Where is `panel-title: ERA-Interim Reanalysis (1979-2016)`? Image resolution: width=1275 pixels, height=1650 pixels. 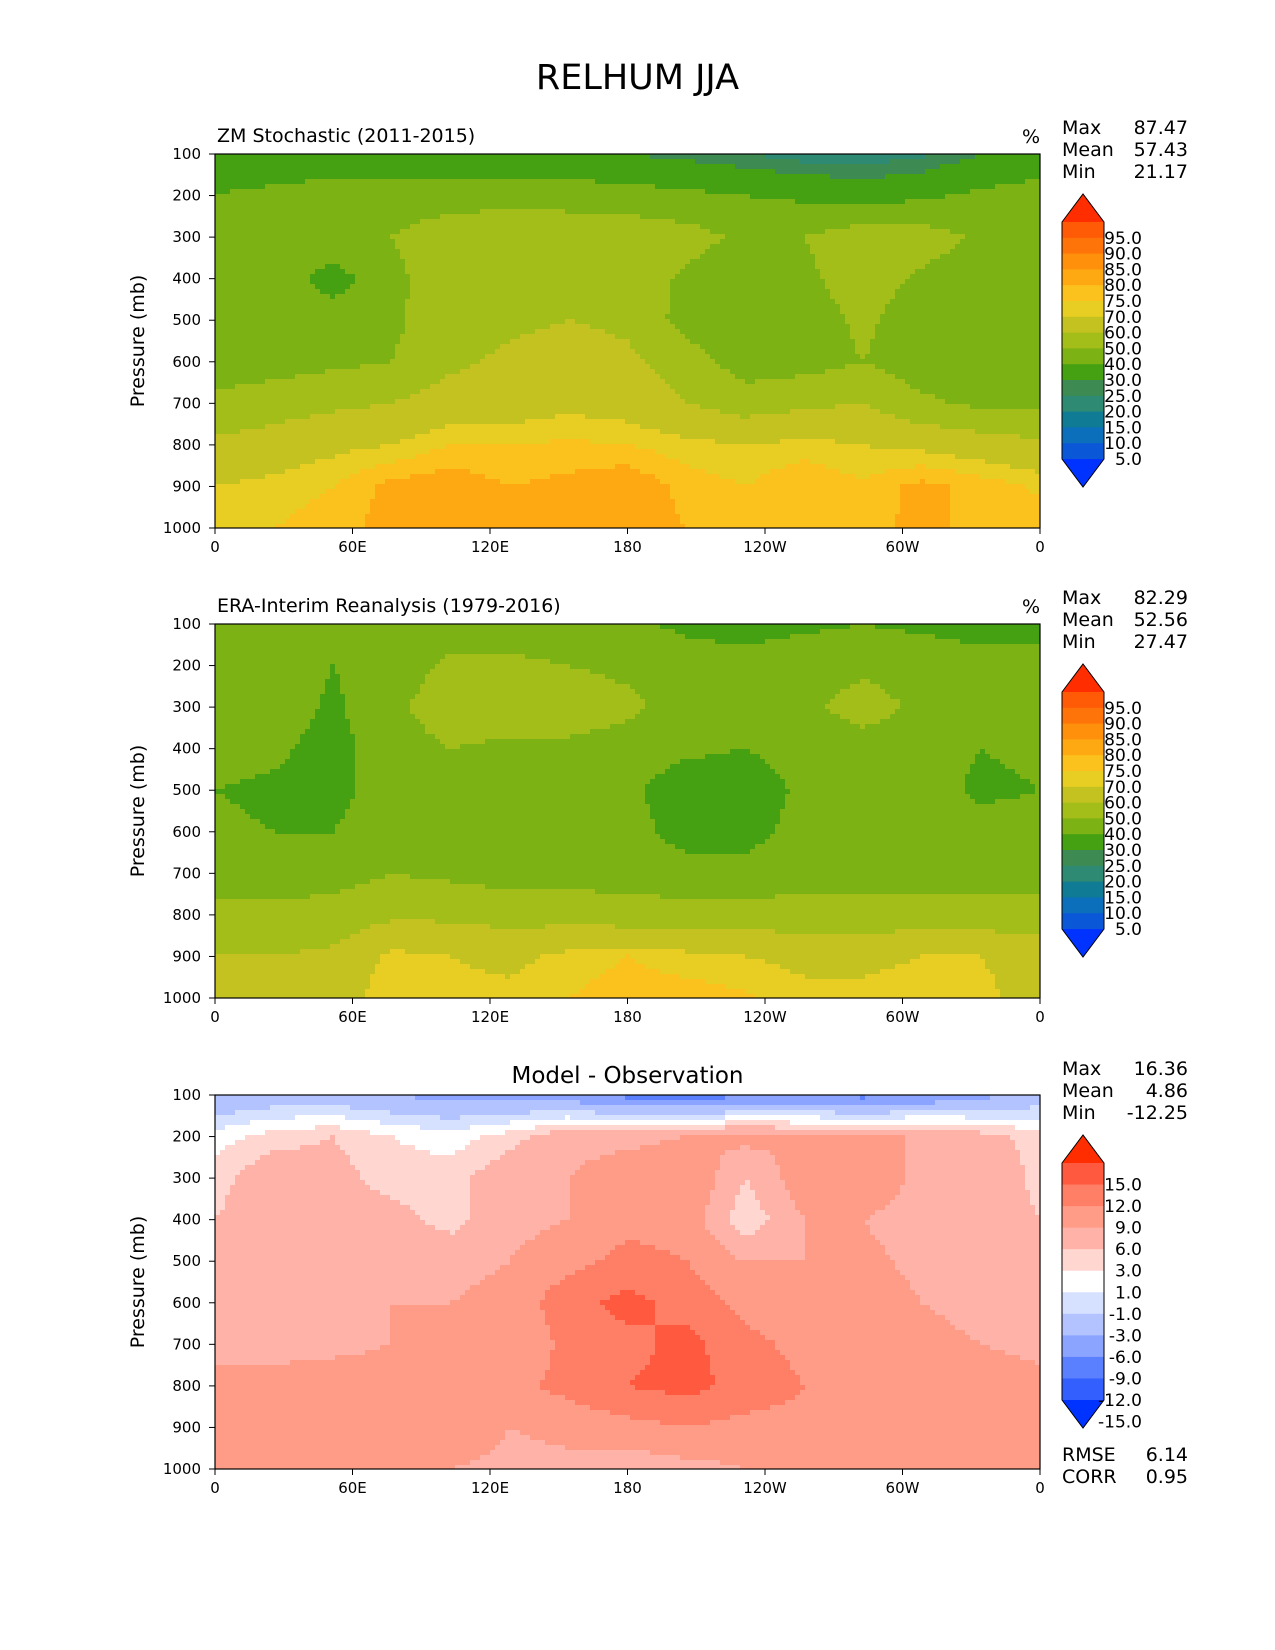 panel-title: ERA-Interim Reanalysis (1979-2016) is located at coordinates (389, 606).